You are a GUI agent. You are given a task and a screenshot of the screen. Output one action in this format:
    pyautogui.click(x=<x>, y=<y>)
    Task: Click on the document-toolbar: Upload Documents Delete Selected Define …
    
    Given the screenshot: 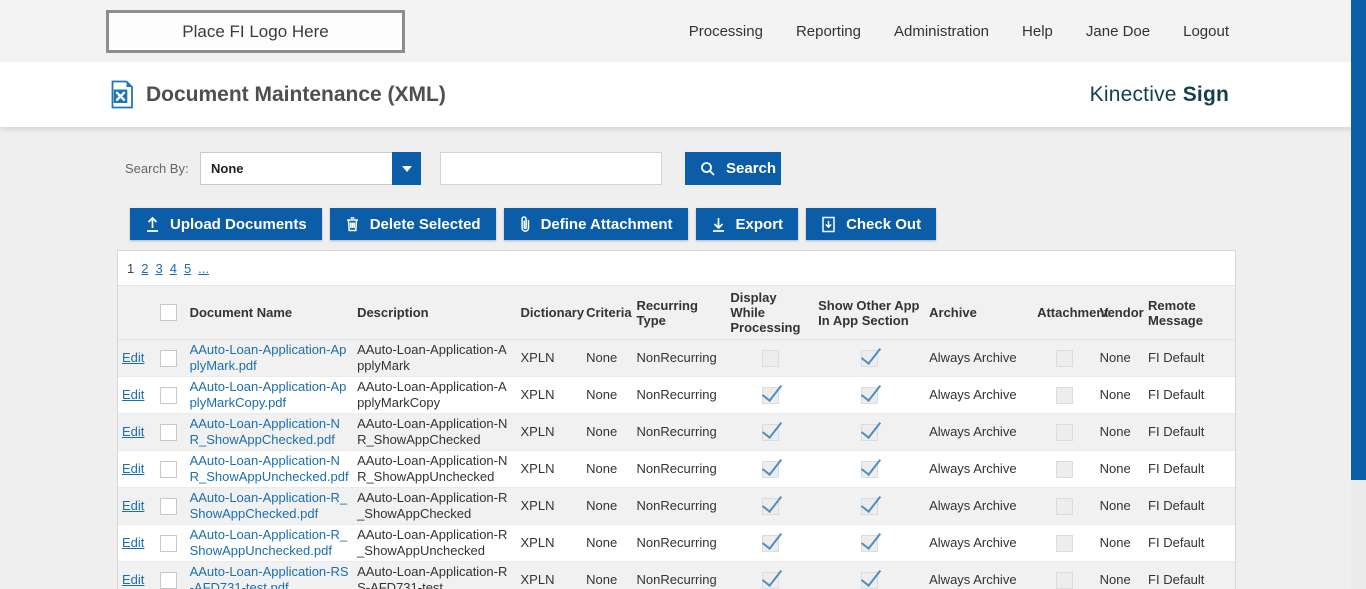 What is the action you would take?
    pyautogui.click(x=533, y=224)
    